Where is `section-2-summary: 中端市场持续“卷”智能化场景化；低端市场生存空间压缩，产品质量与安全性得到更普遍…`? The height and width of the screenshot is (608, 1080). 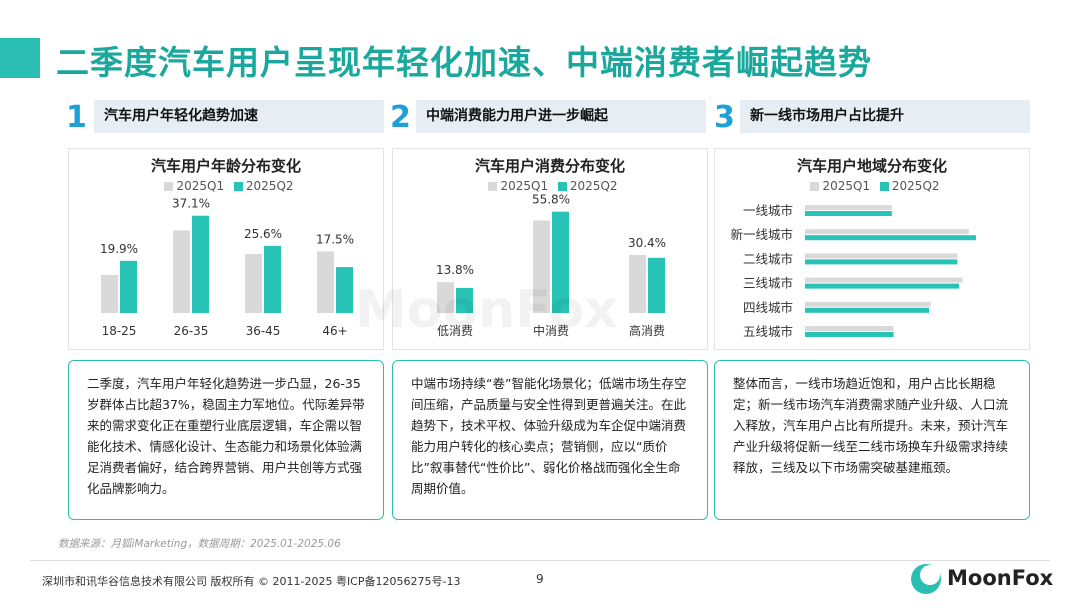 section-2-summary: 中端市场持续“卷”智能化场景化；低端市场生存空间压缩，产品质量与安全性得到更普遍… is located at coordinates (550, 440).